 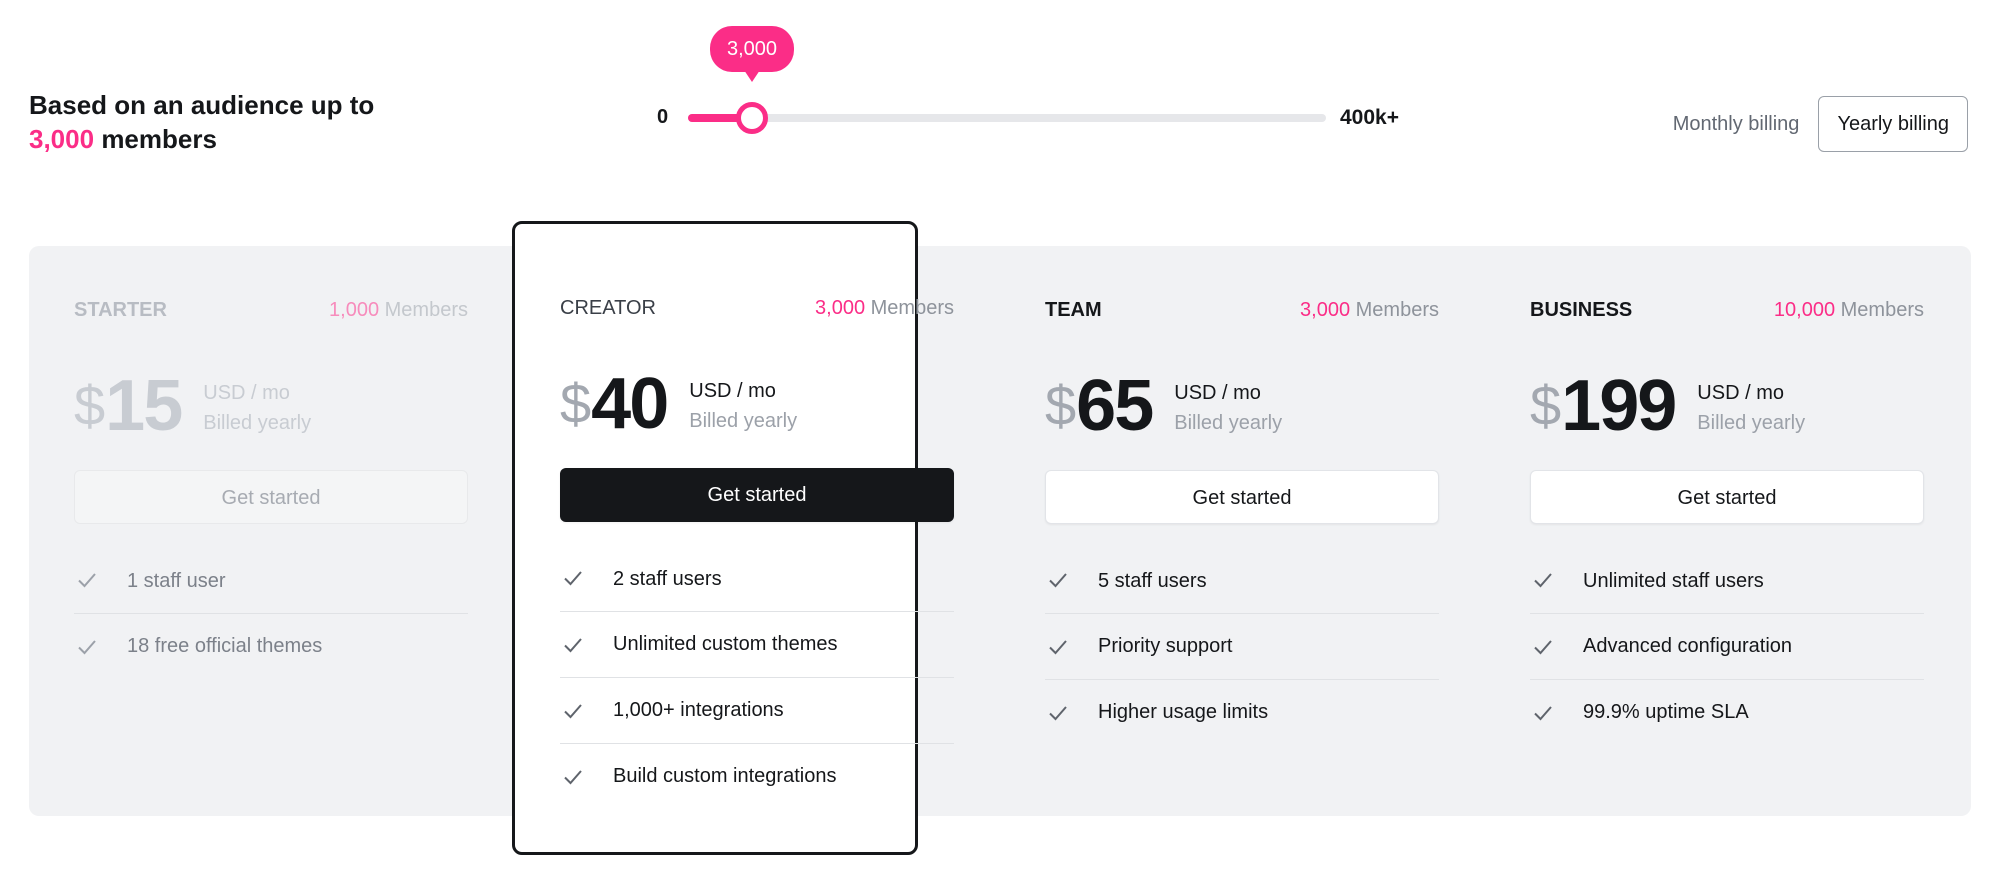 I want to click on slider-thumb, so click(x=752, y=118).